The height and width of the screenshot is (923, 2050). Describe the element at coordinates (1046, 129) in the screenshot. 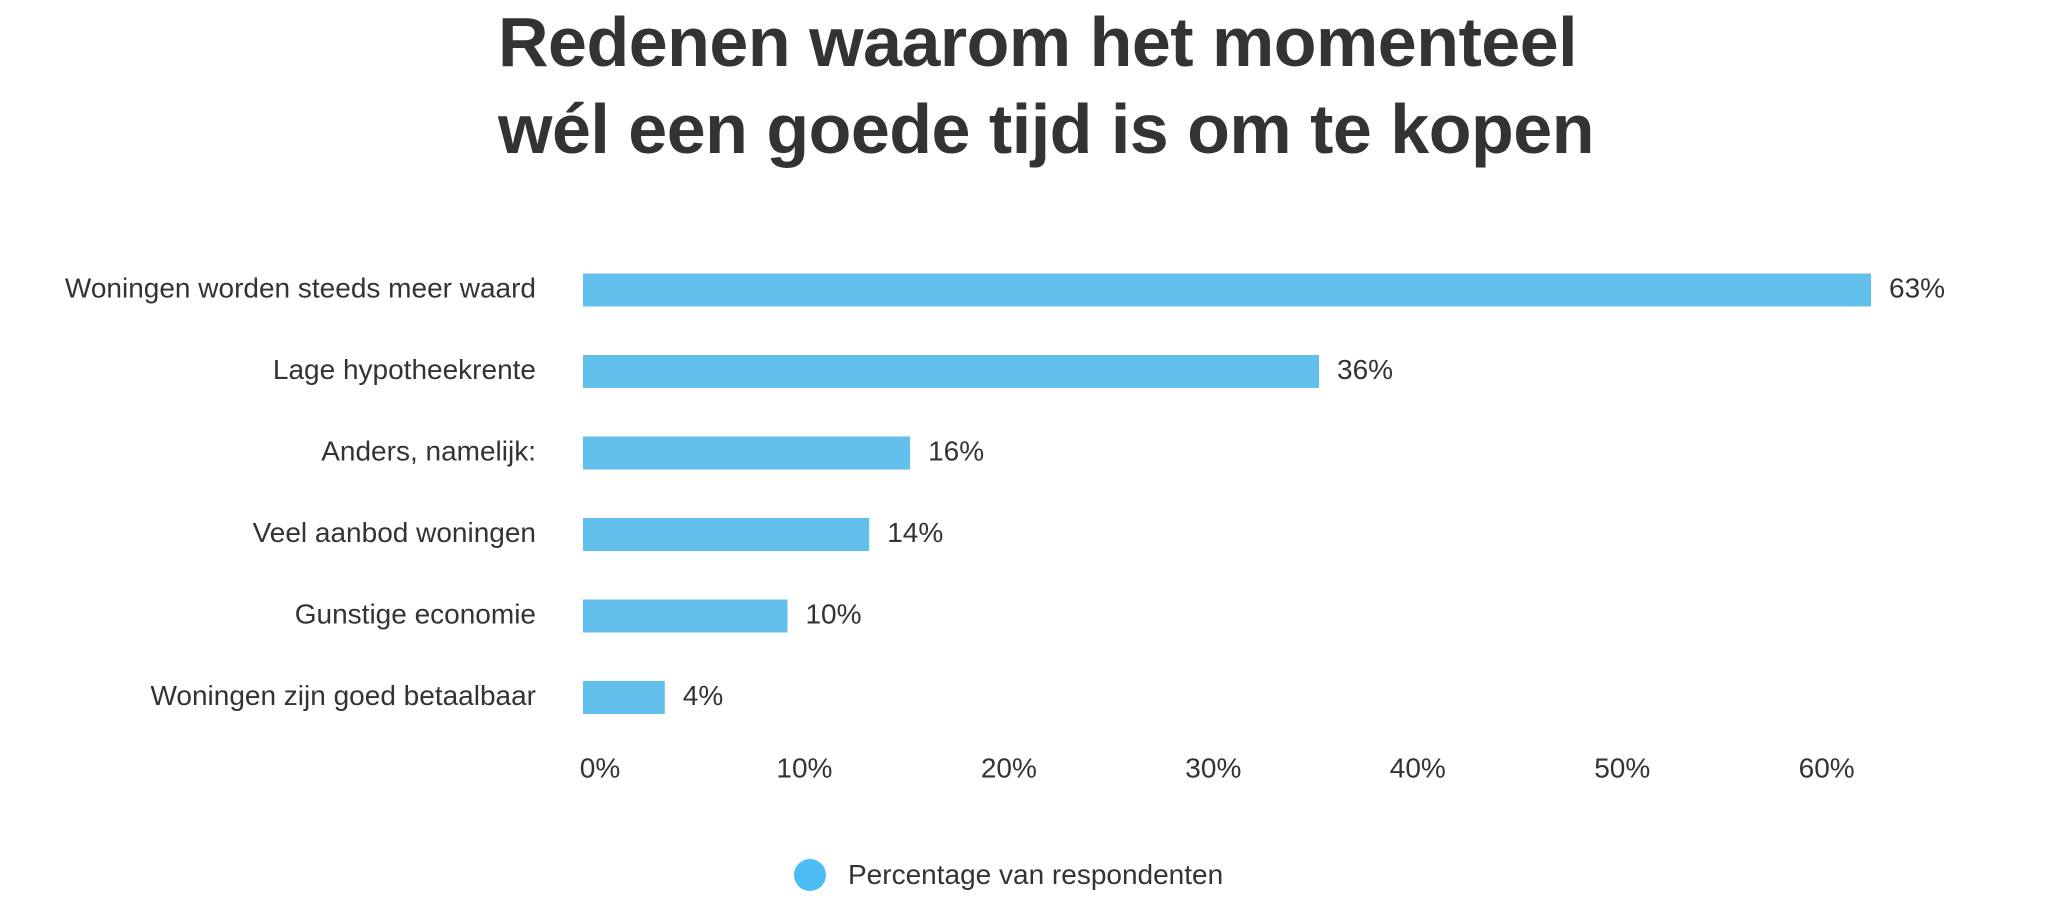

I see `chart-title-line-2: wél een goede tijd is om te kopen` at that location.